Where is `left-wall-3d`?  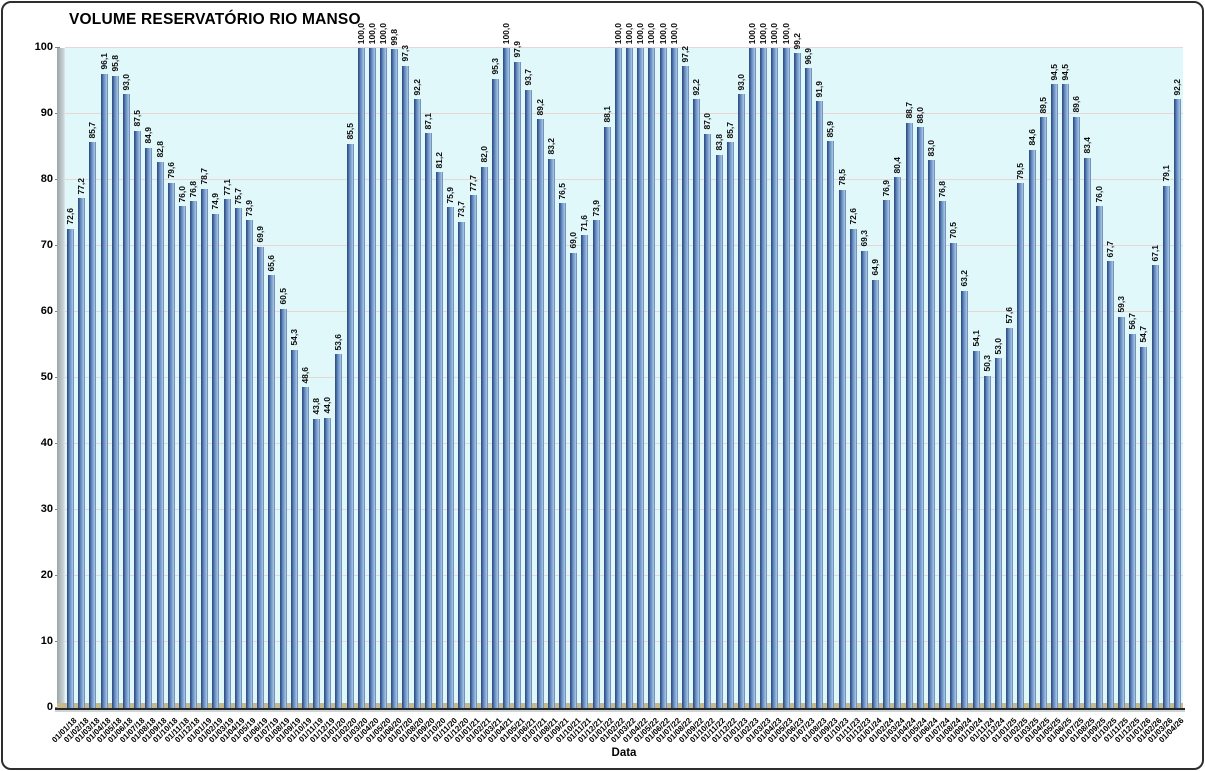
left-wall-3d is located at coordinates (61, 379).